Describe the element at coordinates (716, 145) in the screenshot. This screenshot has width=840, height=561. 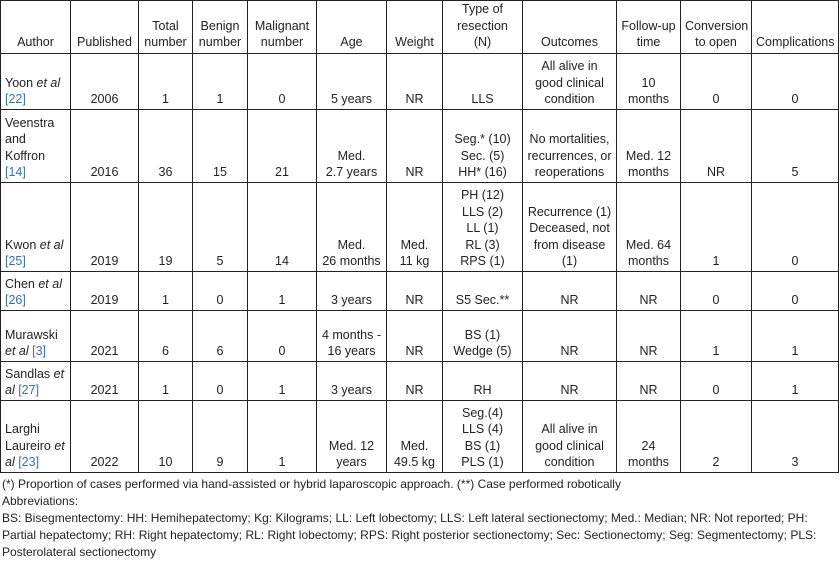
I see `conversion-cell: NR` at that location.